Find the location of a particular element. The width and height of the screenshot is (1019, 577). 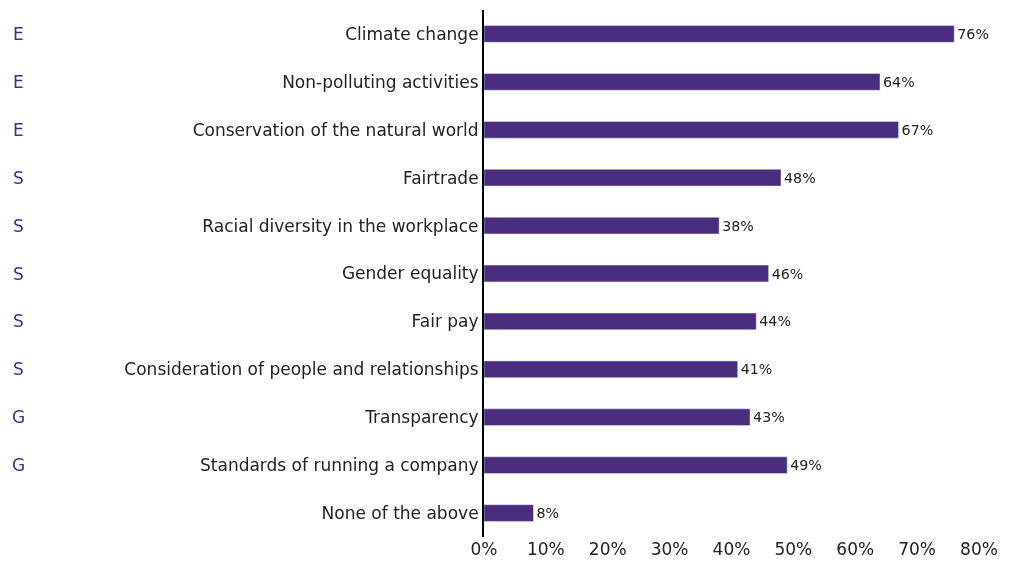

y-tick-label: Transparency is located at coordinates (421, 417).